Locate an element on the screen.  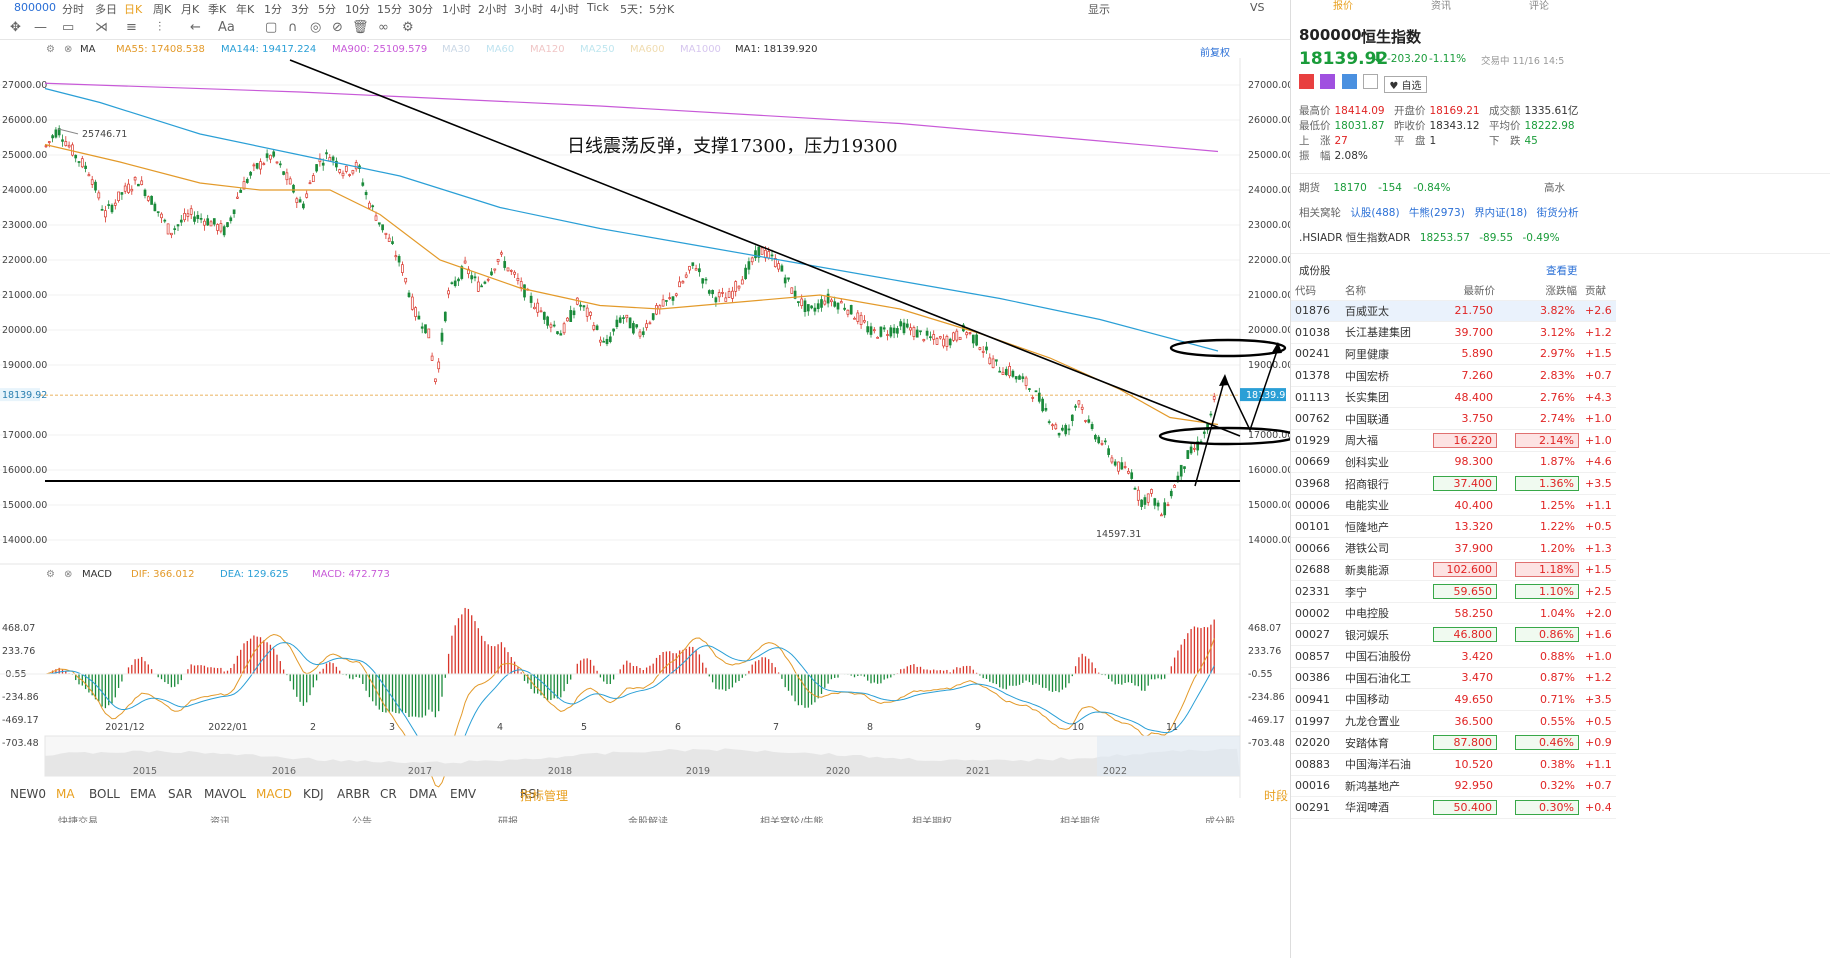
rectangle-tool-icon: ▭ is located at coordinates (68, 27).